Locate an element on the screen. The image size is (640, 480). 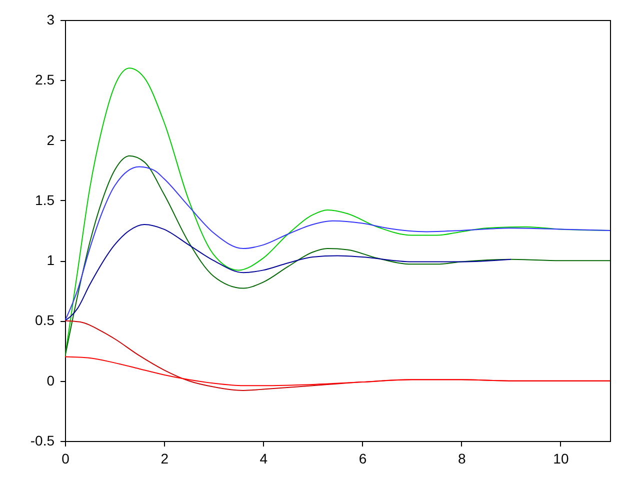
y-tick-label: 0 is located at coordinates (50, 380).